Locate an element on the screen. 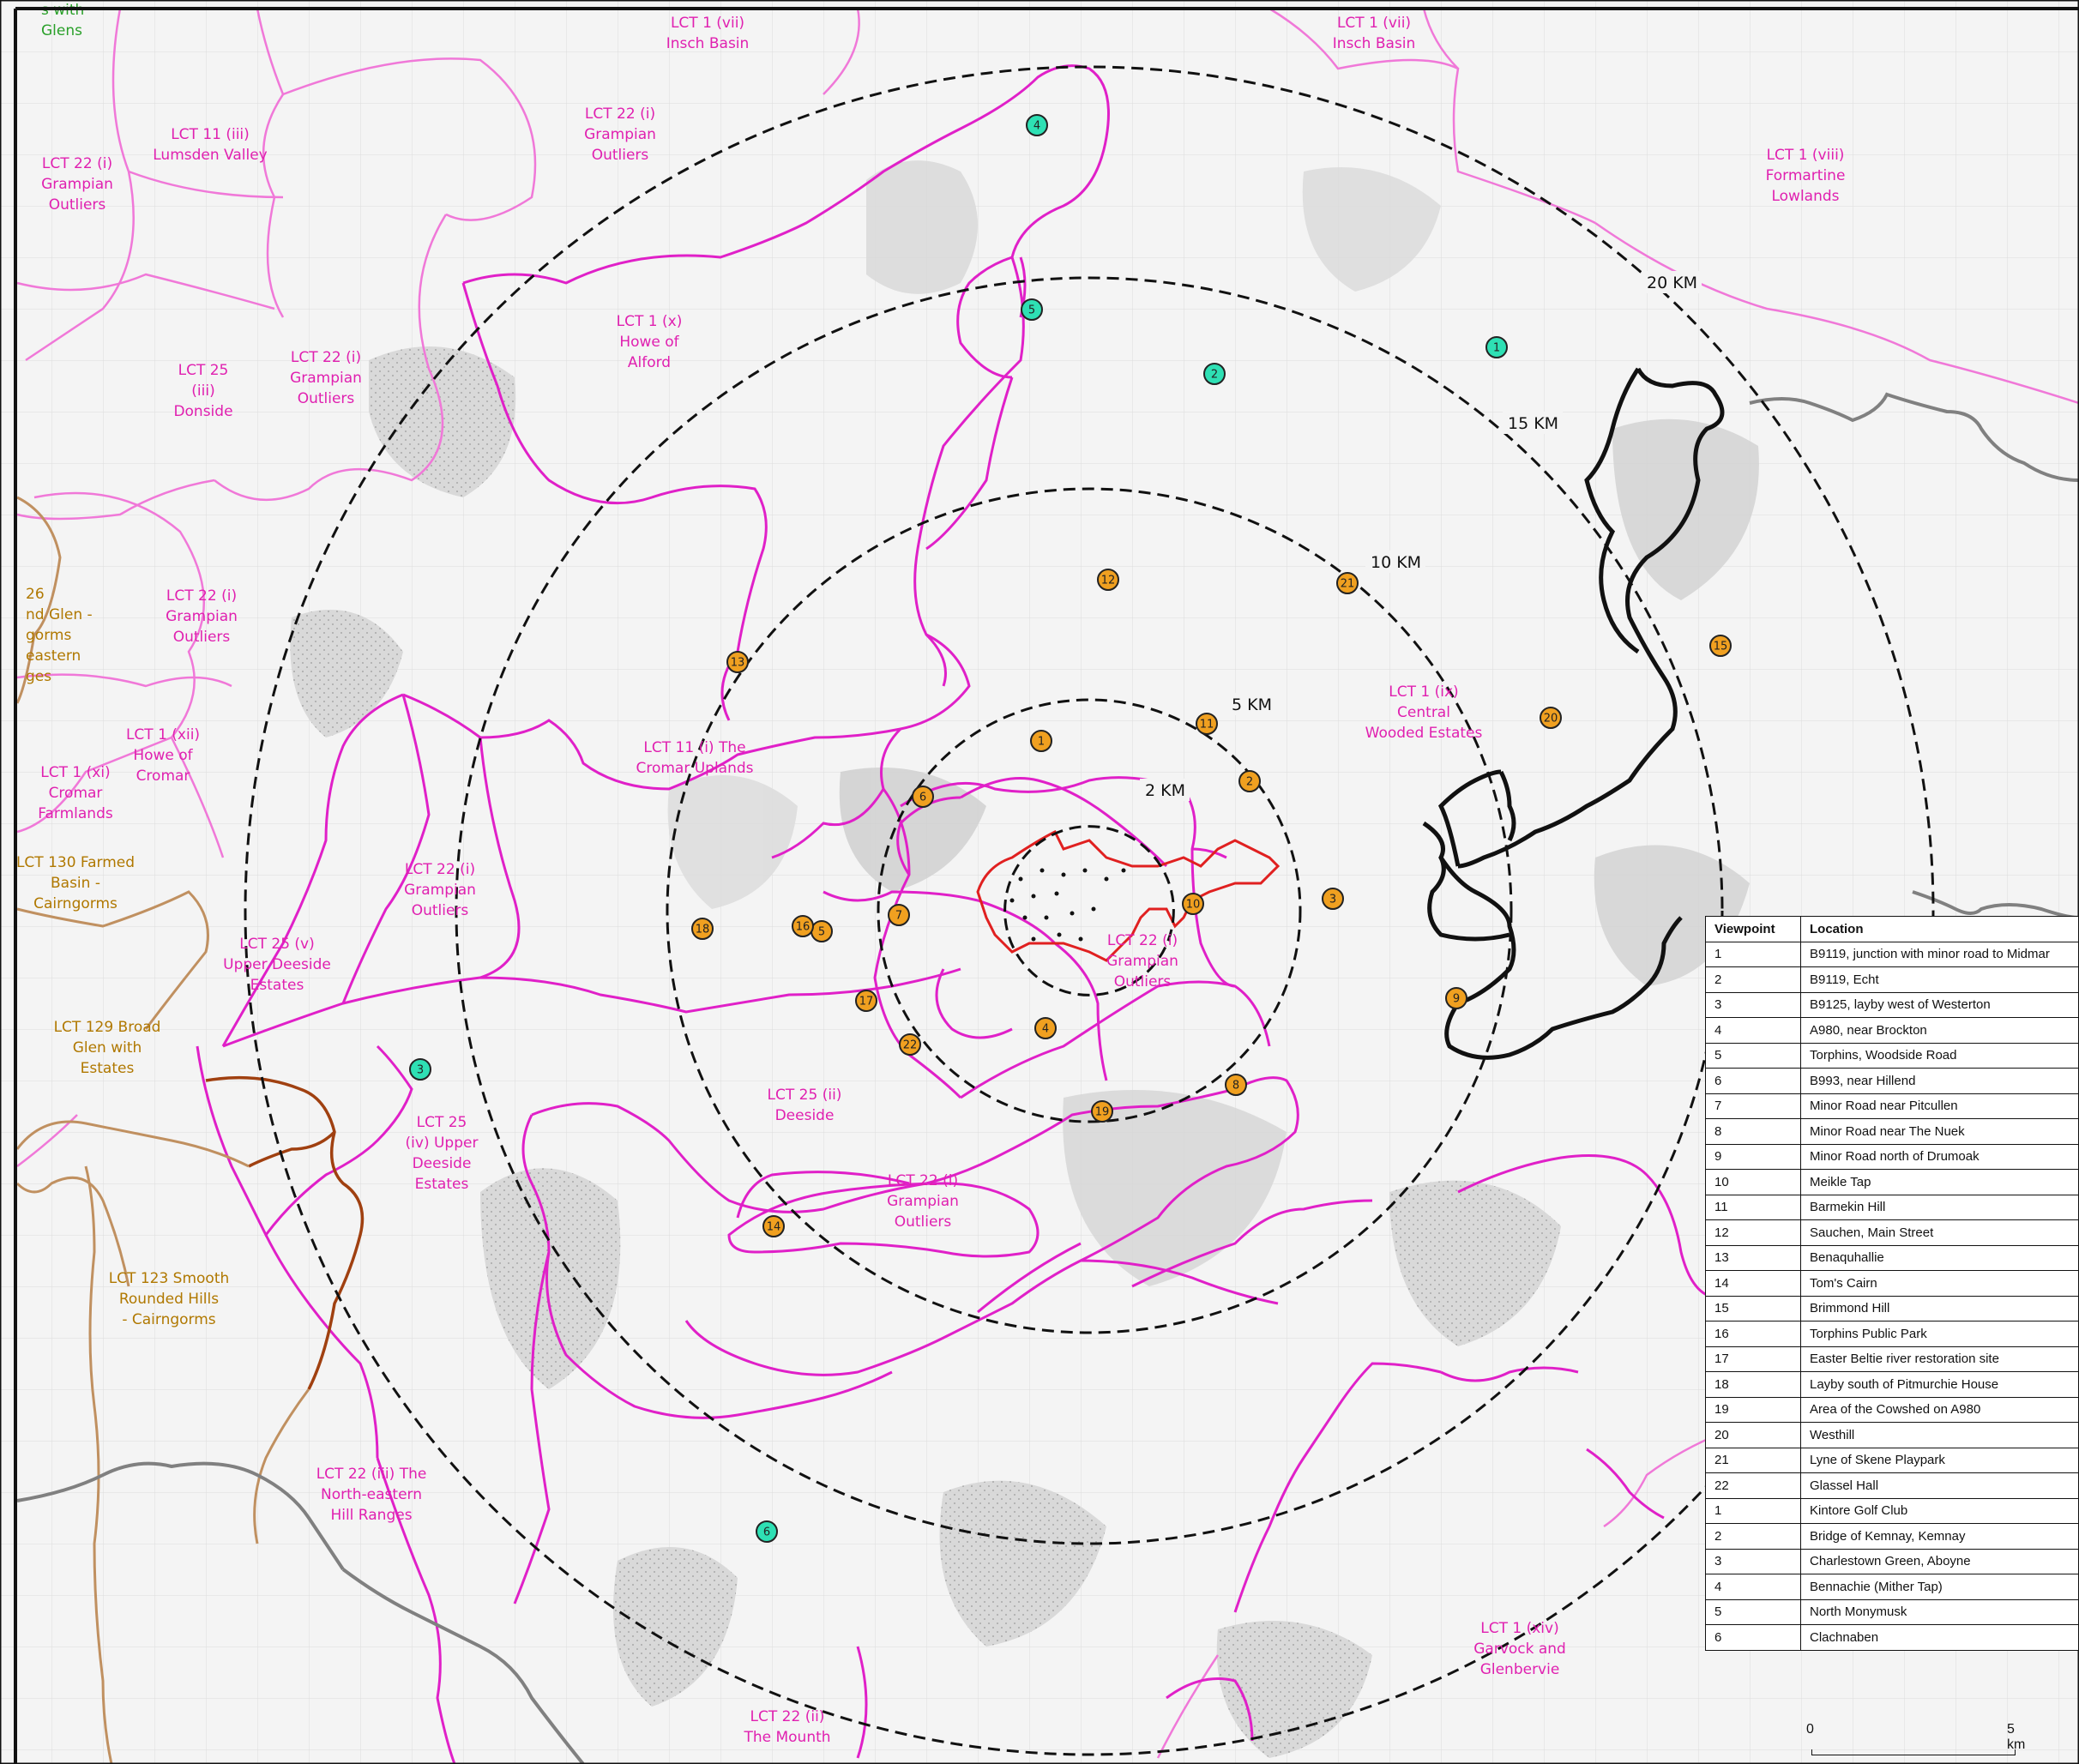 The height and width of the screenshot is (1764, 2079). orange-viewpoint-5: 5 is located at coordinates (822, 931).